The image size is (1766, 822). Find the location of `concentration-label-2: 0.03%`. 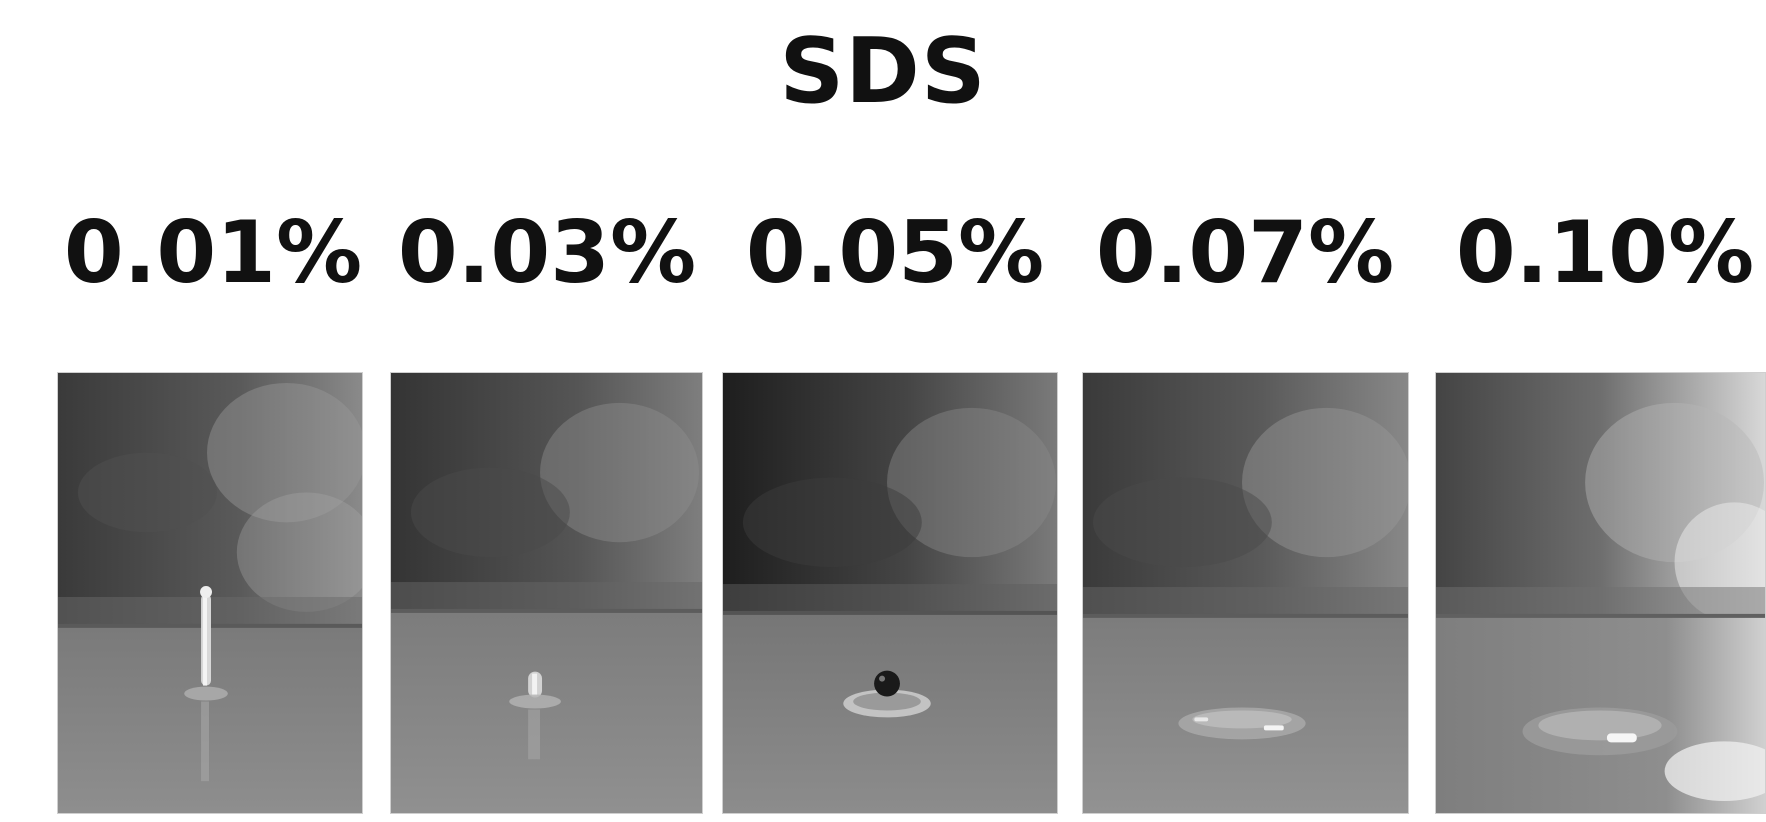

concentration-label-2: 0.03% is located at coordinates (547, 253).